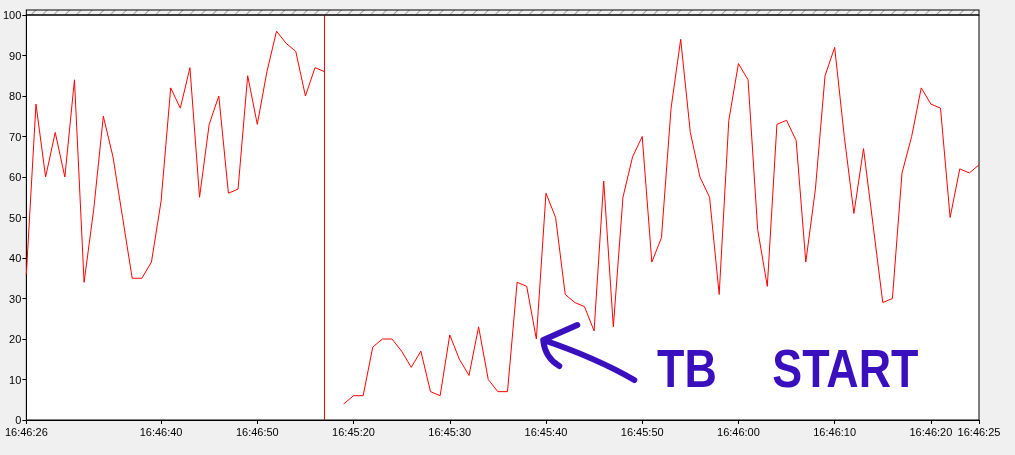  I want to click on x-tick-label: 16:46:25, so click(979, 431).